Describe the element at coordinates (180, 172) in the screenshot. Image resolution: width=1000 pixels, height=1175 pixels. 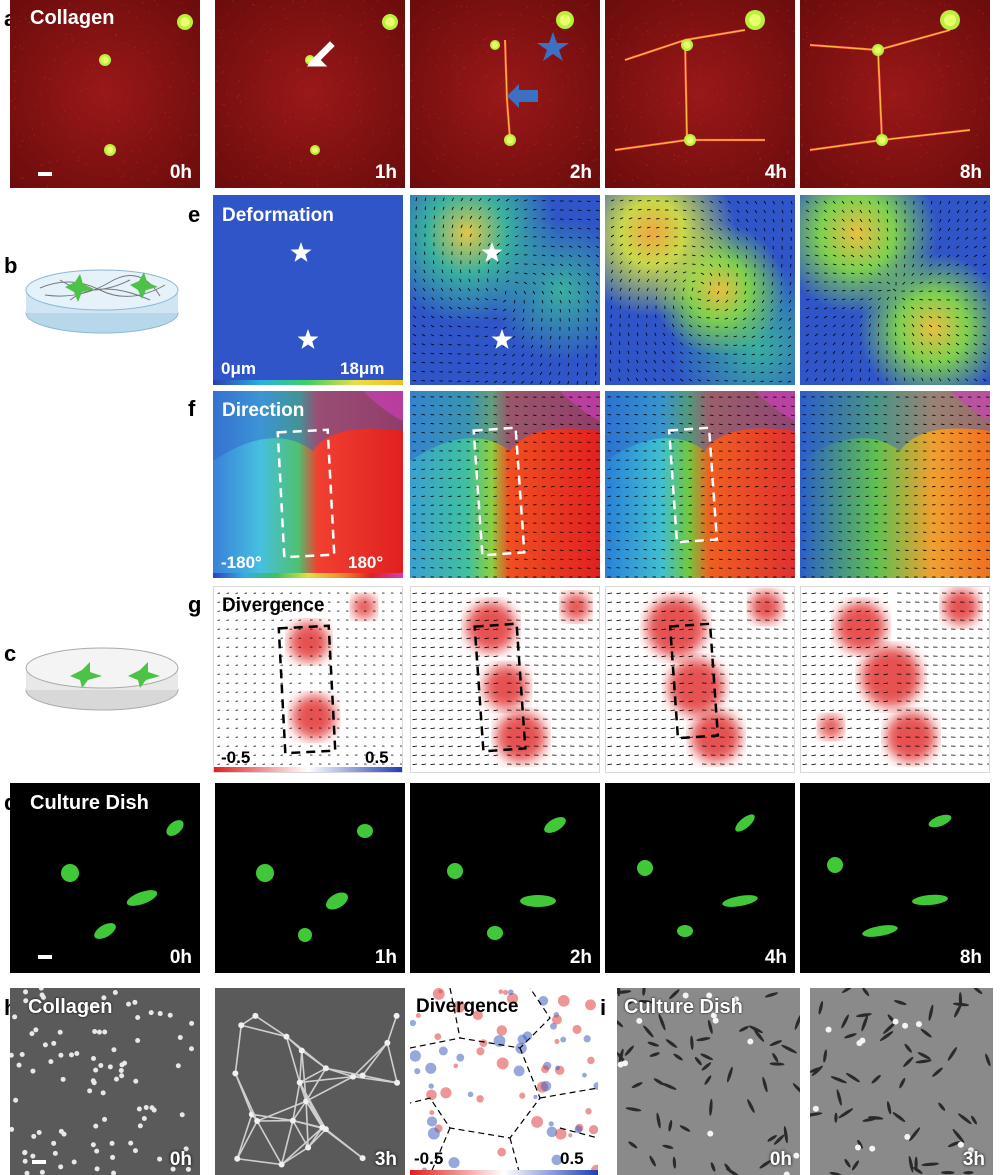
I see `collagen-time-0: 0h` at that location.